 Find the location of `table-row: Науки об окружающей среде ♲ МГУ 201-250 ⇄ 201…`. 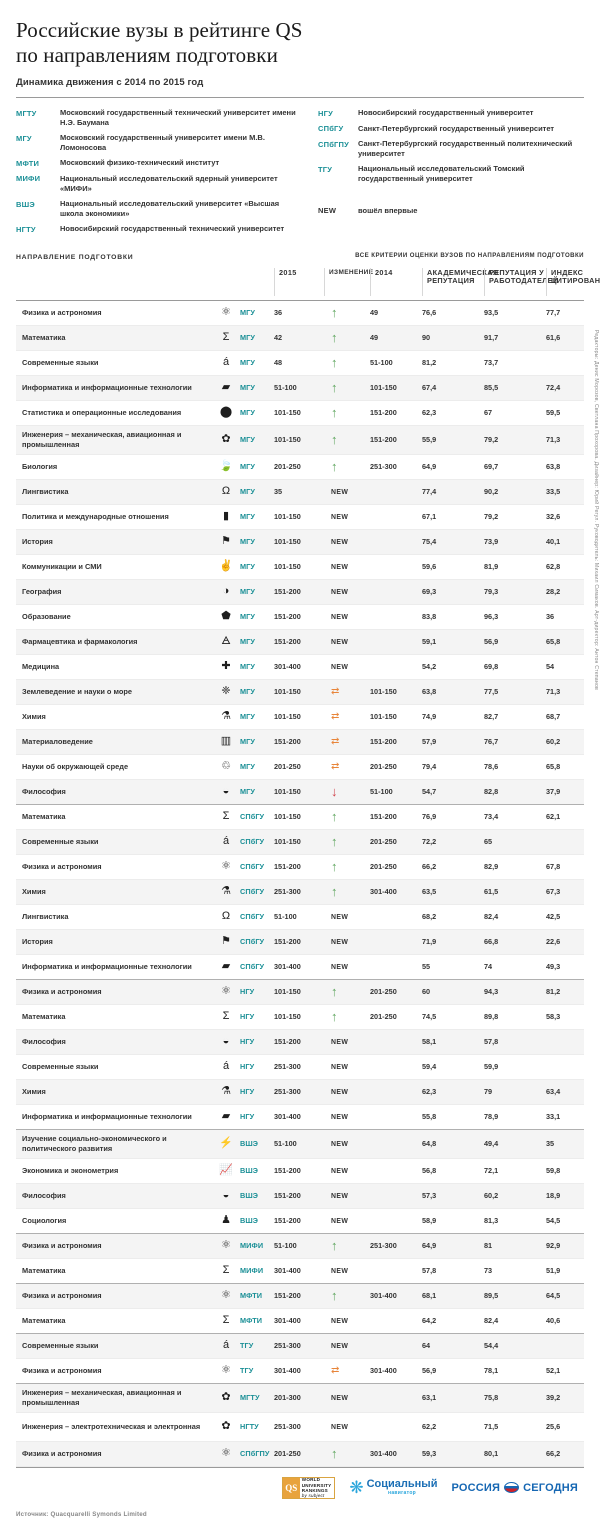

table-row: Науки об окружающей среде ♲ МГУ 201-250 ⇄ 201… is located at coordinates (300, 767).